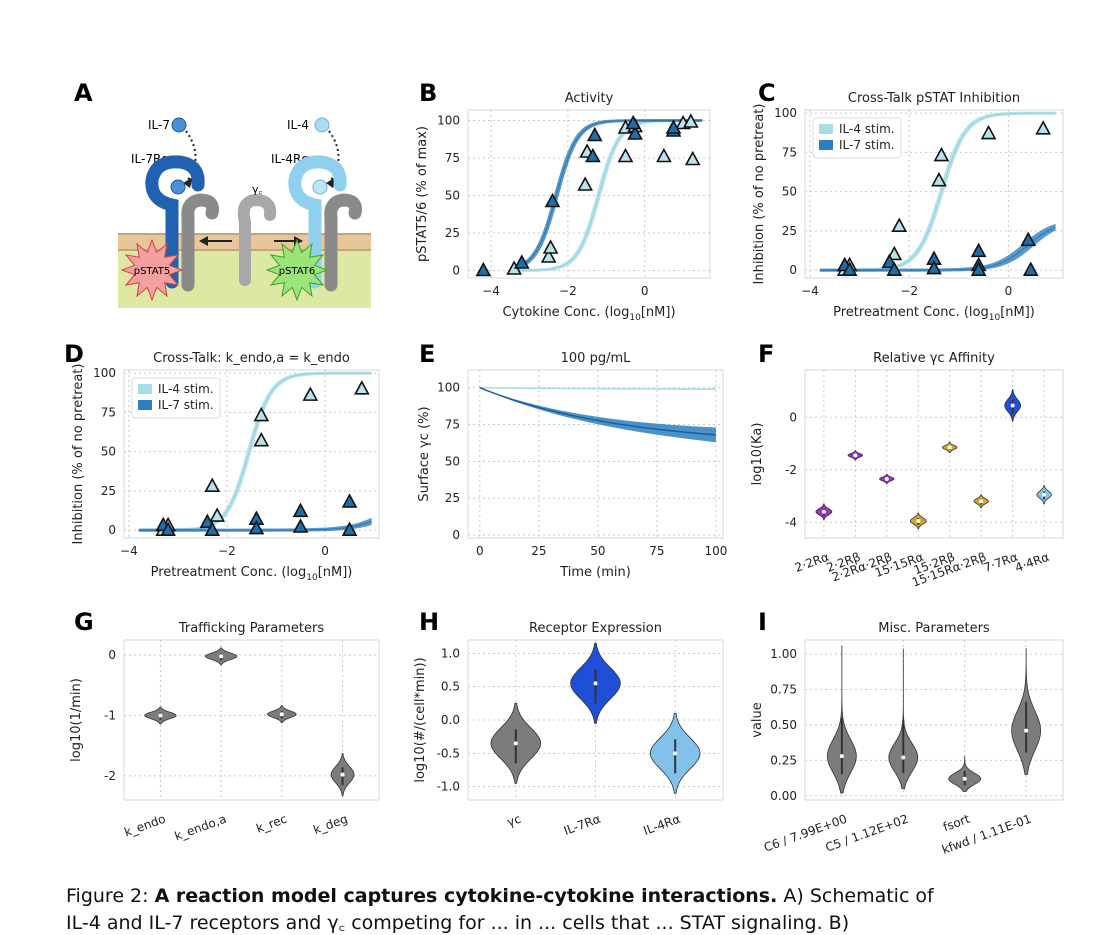  What do you see at coordinates (934, 358) in the screenshot?
I see `chart-title: Relative γc Affinity` at bounding box center [934, 358].